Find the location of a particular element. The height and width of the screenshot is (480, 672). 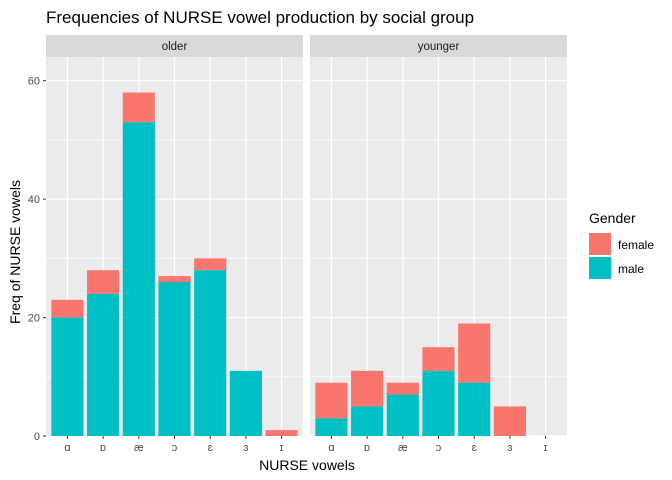

legend-label-male: male is located at coordinates (631, 269).